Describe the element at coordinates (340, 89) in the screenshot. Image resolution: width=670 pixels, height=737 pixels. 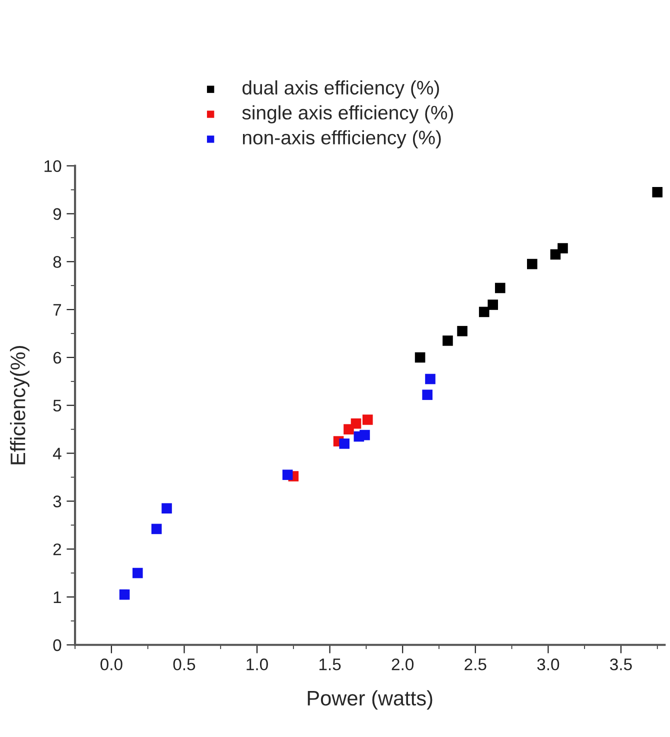
I see `legend-label: dual axis efficiency (%)` at that location.